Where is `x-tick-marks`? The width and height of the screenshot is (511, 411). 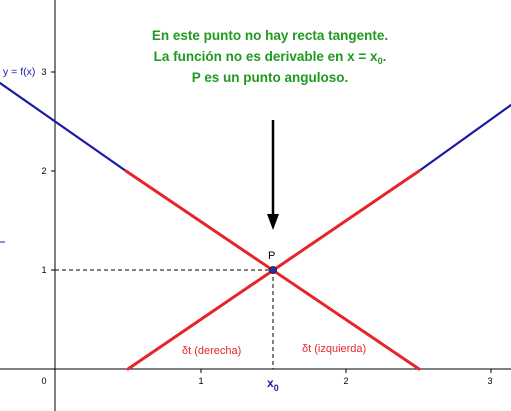 x-tick-marks is located at coordinates (346, 371).